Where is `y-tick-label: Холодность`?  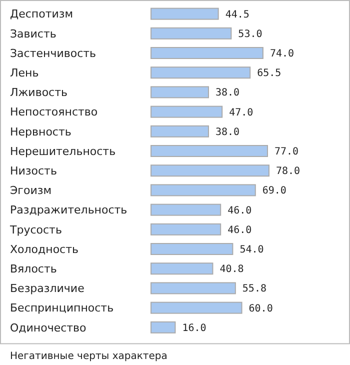 y-tick-label: Холодность is located at coordinates (44, 249).